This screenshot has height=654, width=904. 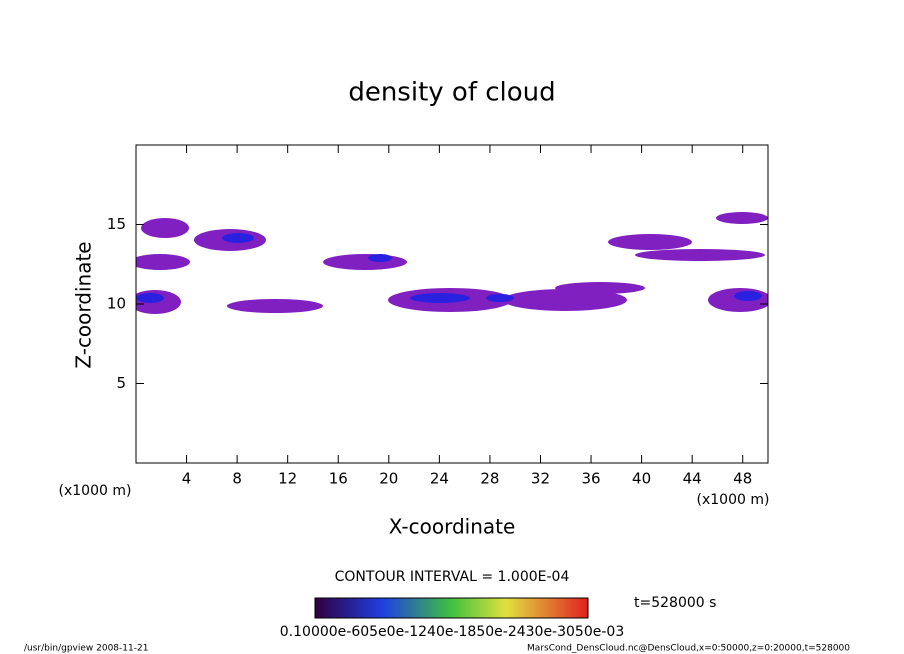 I want to click on cloud-field, so click(x=452, y=263).